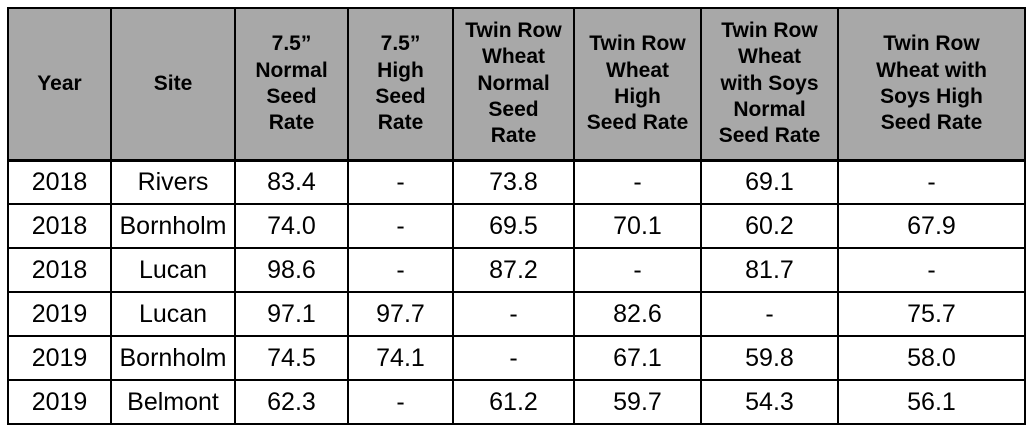 This screenshot has height=438, width=1027. Describe the element at coordinates (400, 84) in the screenshot. I see `column-header: 7.5” High Seed Rate` at that location.